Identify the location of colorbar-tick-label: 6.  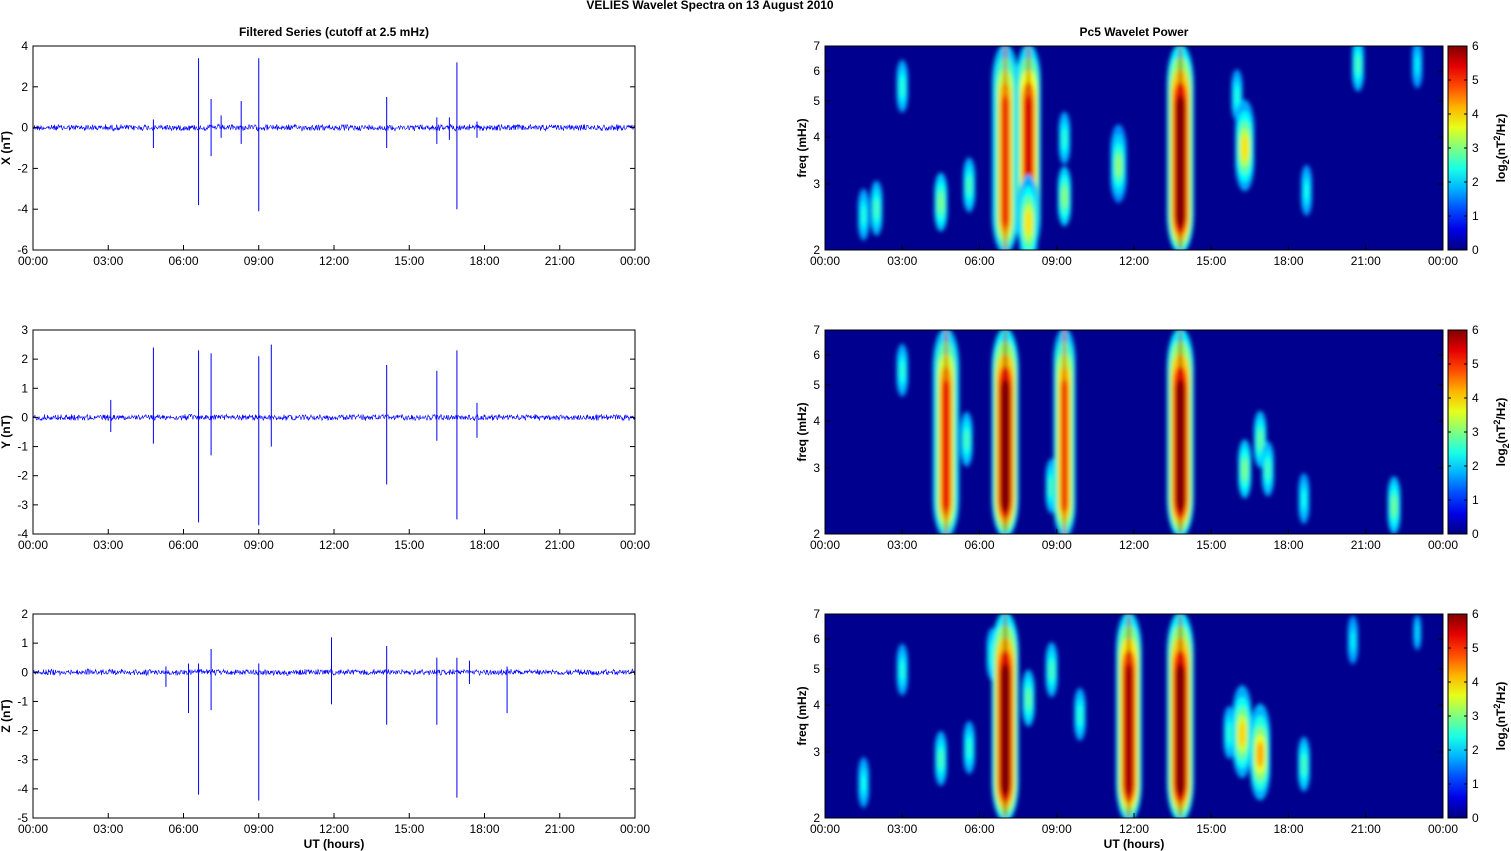
(1475, 46).